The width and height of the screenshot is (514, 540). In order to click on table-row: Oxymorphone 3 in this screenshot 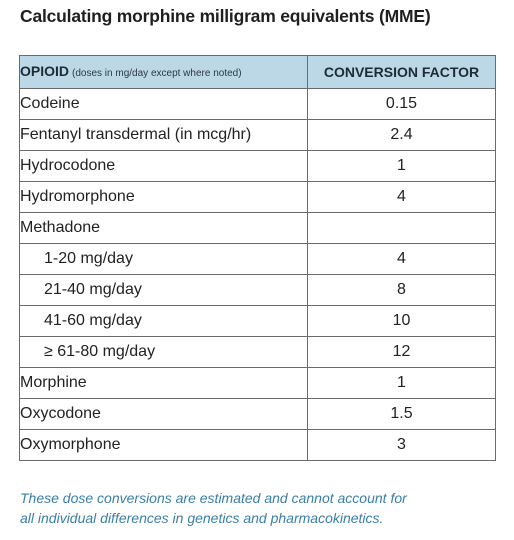, I will do `click(257, 445)`.